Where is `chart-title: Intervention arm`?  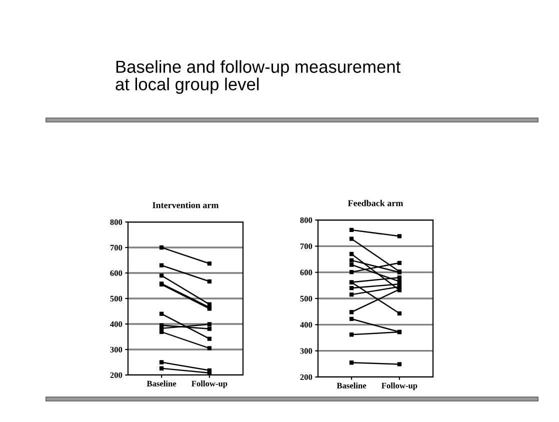
chart-title: Intervention arm is located at coordinates (185, 205).